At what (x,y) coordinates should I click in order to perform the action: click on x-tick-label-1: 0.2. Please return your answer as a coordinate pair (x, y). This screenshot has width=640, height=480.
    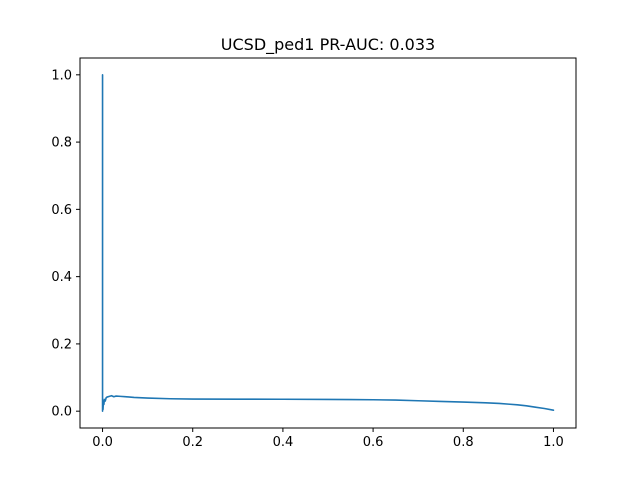
    Looking at the image, I should click on (192, 442).